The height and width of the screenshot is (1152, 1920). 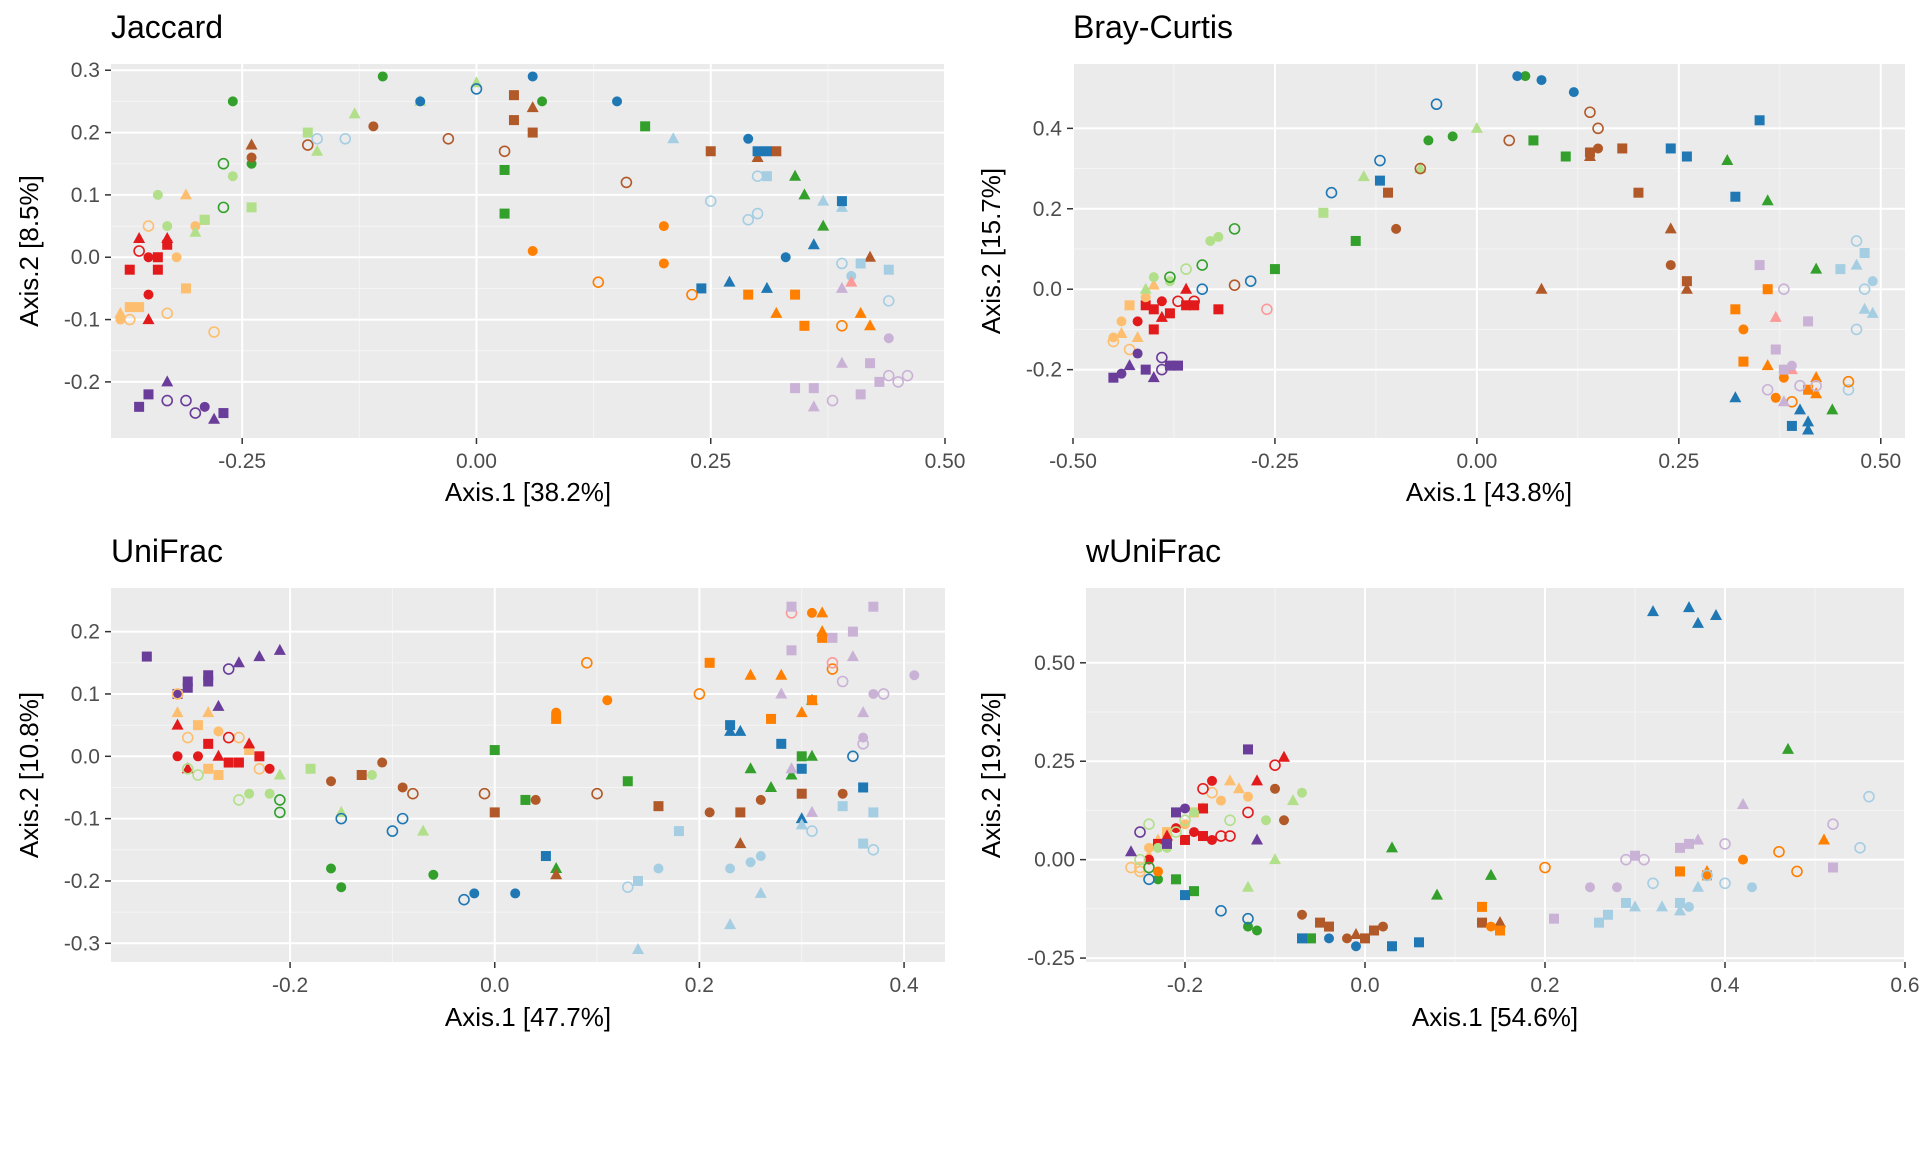 I want to click on x-tick-label: 0.00, so click(x=1476, y=461).